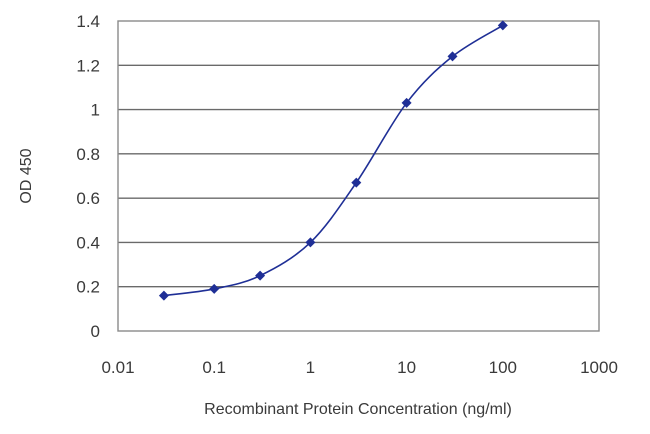 The height and width of the screenshot is (434, 650). What do you see at coordinates (88, 65) in the screenshot?
I see `y-tick-label: 1.2` at bounding box center [88, 65].